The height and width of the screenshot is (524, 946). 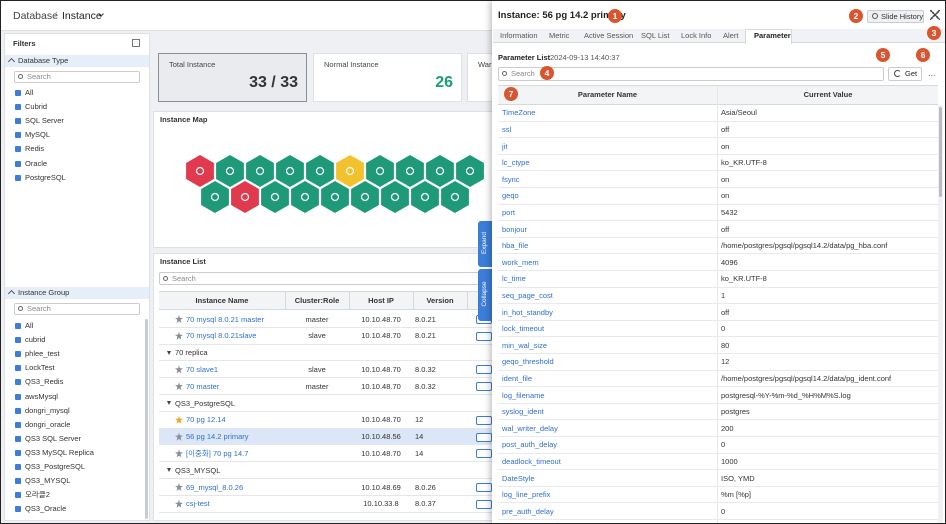 I want to click on filter-item: cubrid, so click(x=35, y=340).